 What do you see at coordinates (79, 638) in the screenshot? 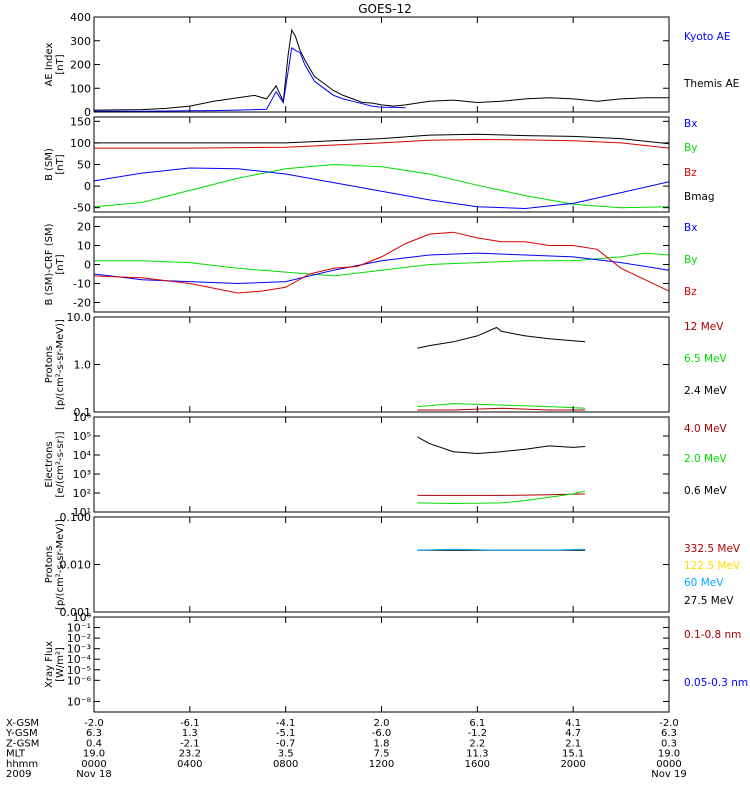
I see `y-tick-label: 10⁻²` at bounding box center [79, 638].